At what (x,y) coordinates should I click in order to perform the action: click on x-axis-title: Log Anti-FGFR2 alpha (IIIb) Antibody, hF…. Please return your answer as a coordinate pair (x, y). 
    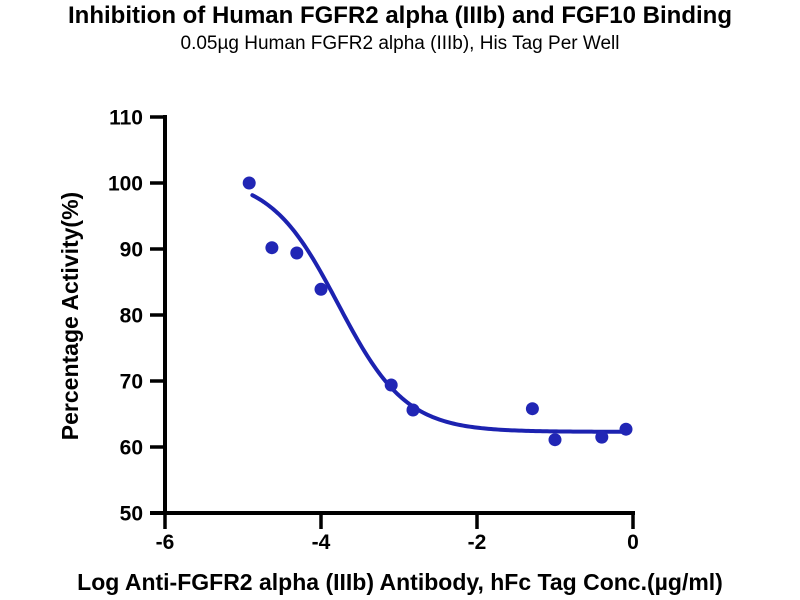
    Looking at the image, I should click on (400, 582).